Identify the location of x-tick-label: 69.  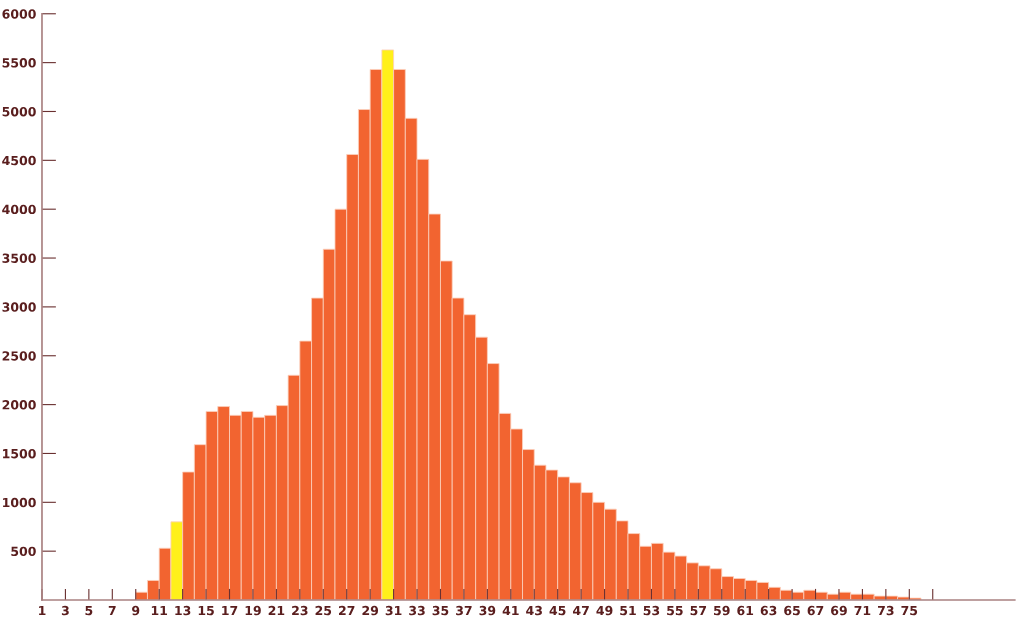
(839, 610).